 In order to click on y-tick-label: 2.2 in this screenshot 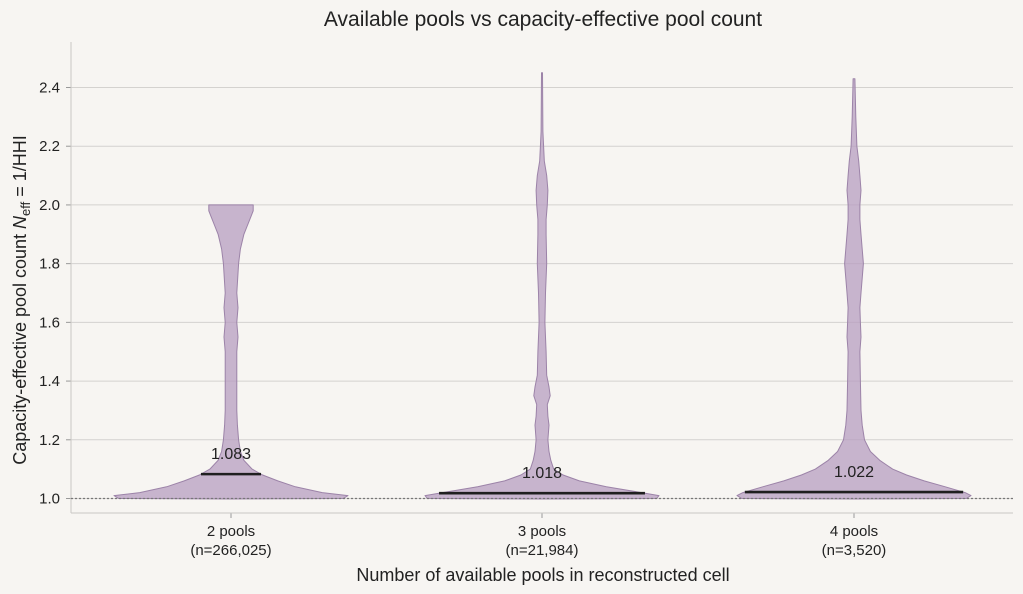, I will do `click(49, 146)`.